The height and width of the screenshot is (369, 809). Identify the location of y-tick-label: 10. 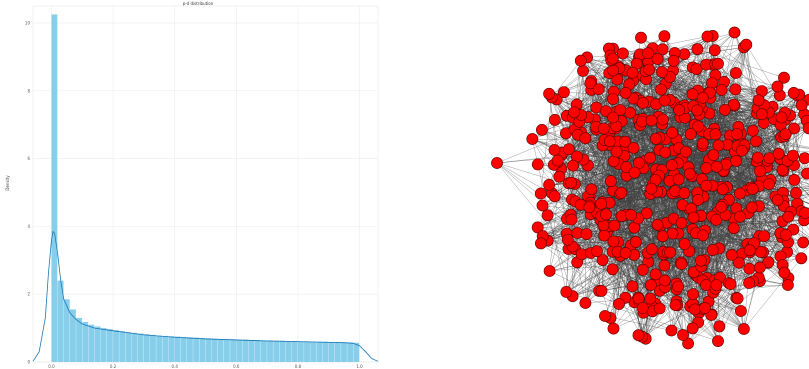
(28, 22).